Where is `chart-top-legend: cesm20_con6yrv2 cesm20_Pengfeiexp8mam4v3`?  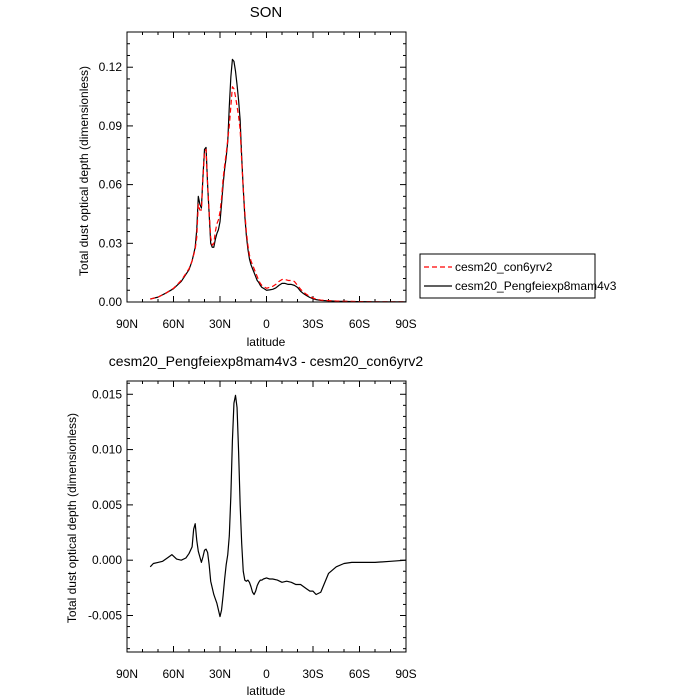
chart-top-legend: cesm20_con6yrv2 cesm20_Pengfeiexp8mam4v3 is located at coordinates (518, 276).